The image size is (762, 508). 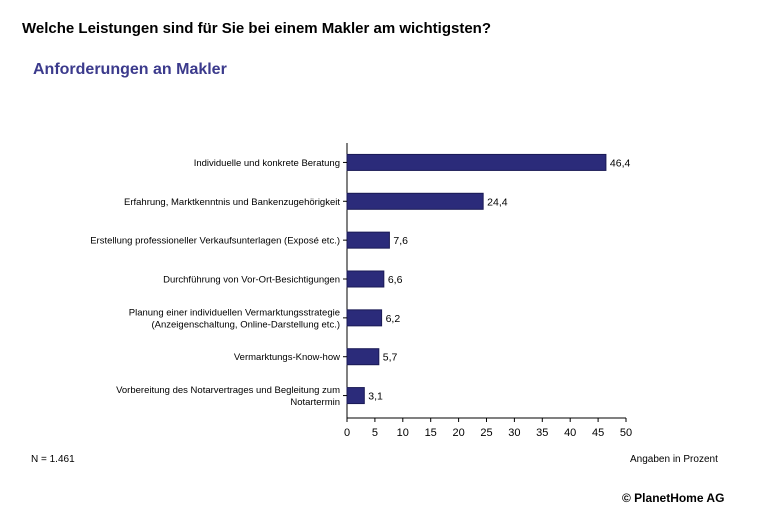 I want to click on copyright: © PlanetHome AG, so click(x=673, y=498).